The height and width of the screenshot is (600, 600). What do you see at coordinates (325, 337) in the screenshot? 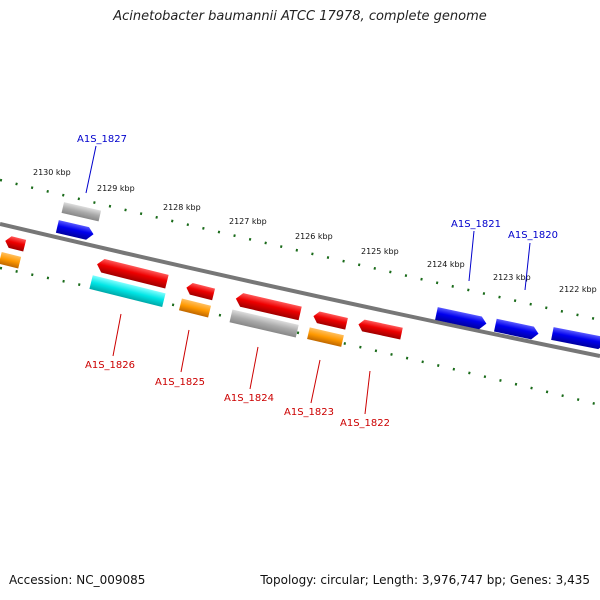
I see `gene-orange-small` at bounding box center [325, 337].